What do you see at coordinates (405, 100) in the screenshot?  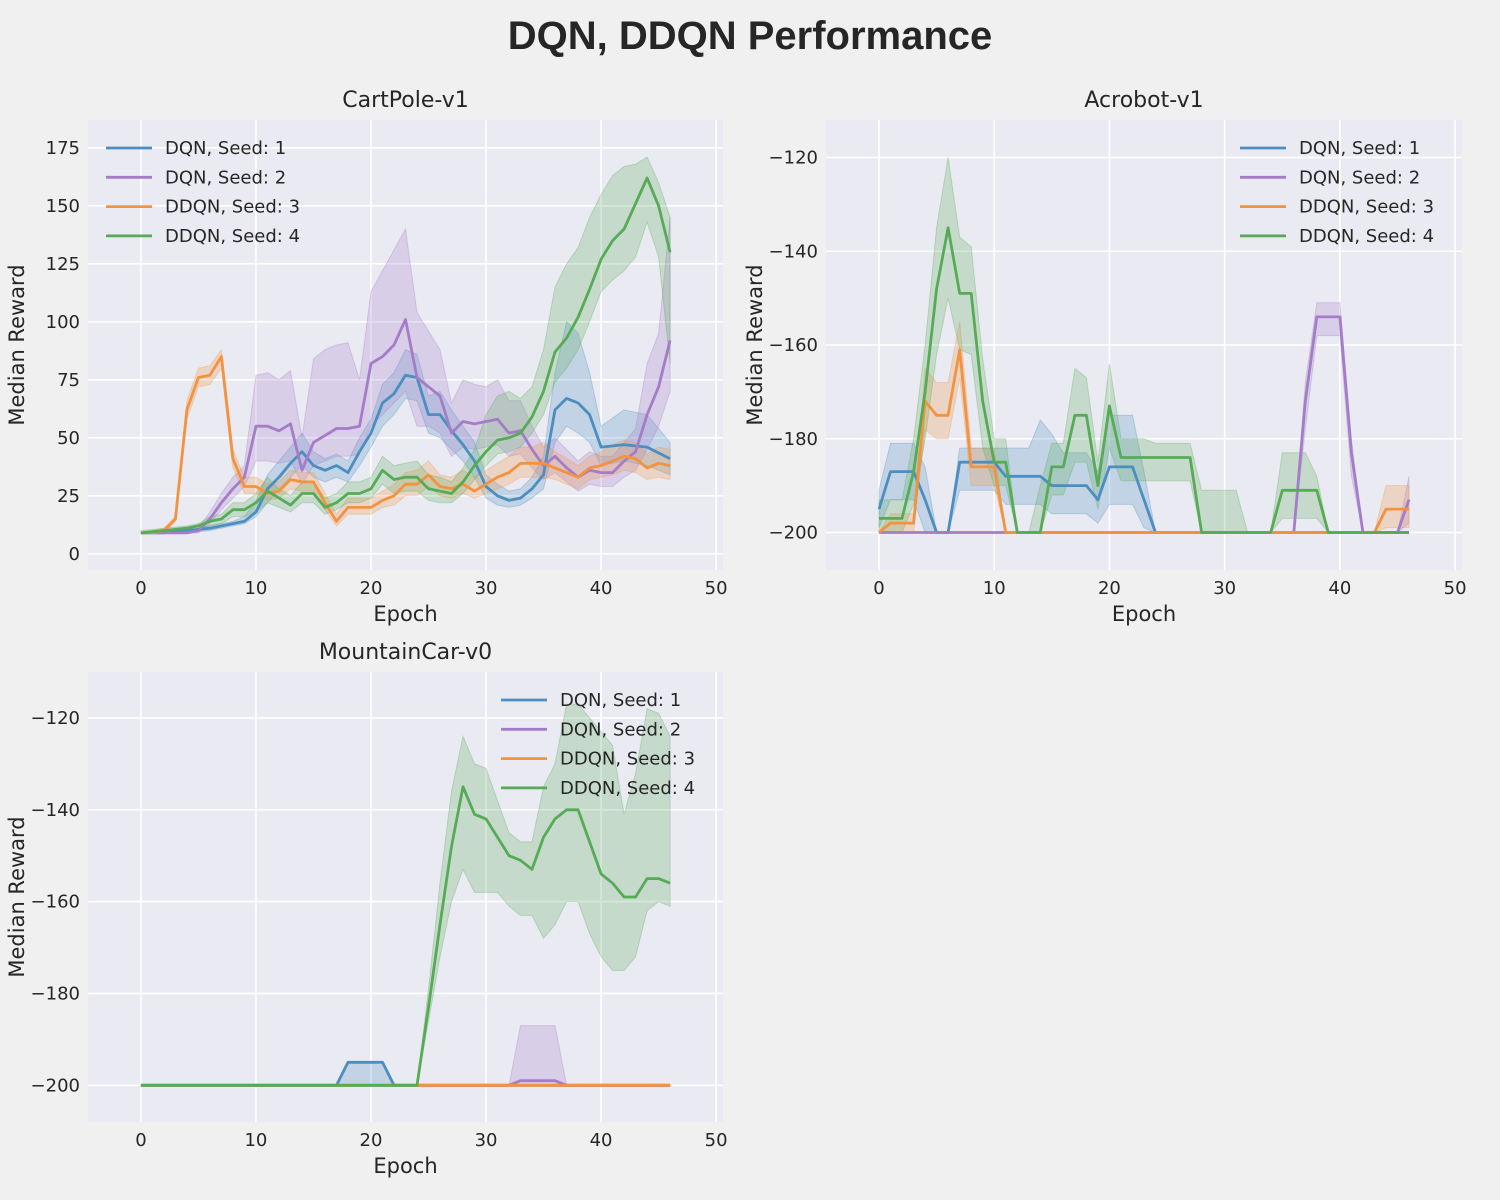 I see `panel-title: CartPole-v1` at bounding box center [405, 100].